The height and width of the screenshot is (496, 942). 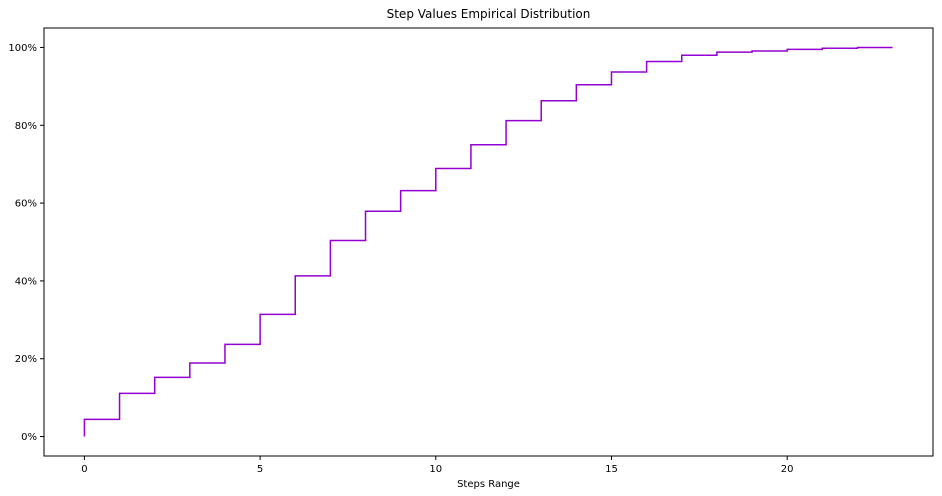 I want to click on y-axis: 0% 20% 40% 60% 80% 100%, so click(x=26, y=243).